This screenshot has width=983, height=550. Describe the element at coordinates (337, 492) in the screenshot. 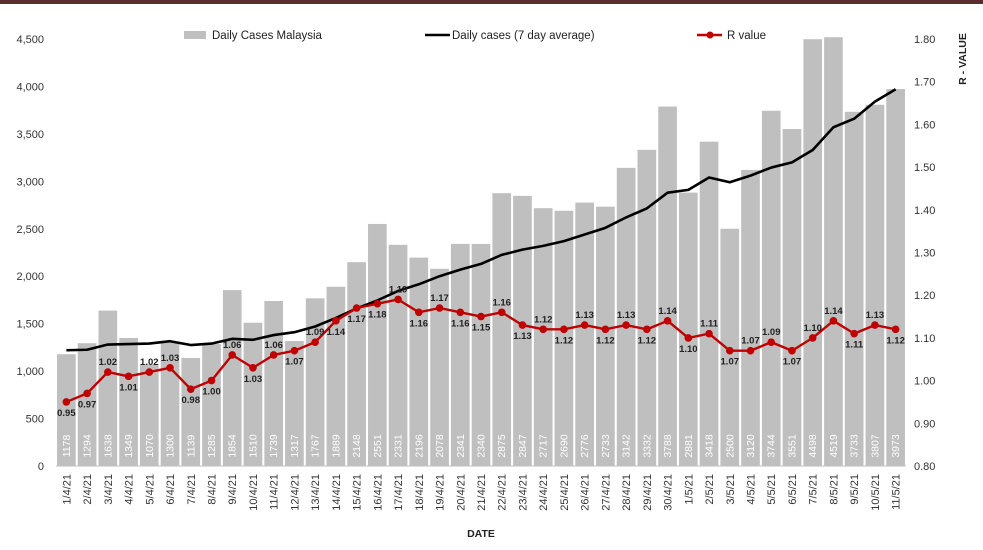

I see `x-tick-label: 14/4/21` at that location.